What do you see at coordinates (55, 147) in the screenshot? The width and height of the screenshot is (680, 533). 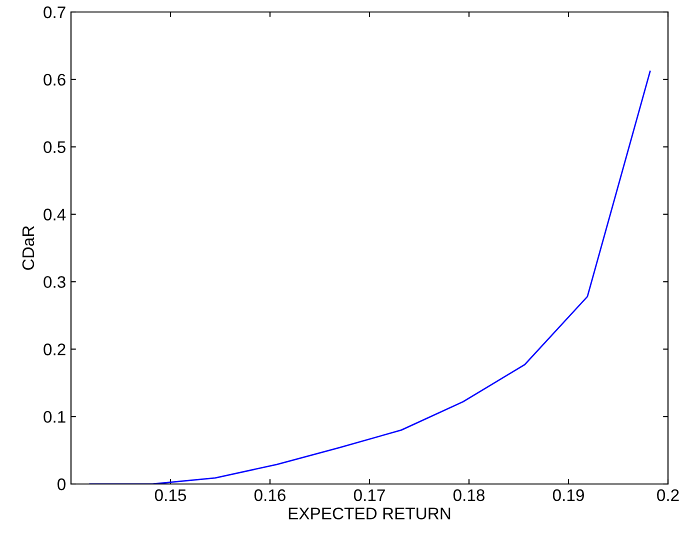 I see `y-tick-label: 0.5` at bounding box center [55, 147].